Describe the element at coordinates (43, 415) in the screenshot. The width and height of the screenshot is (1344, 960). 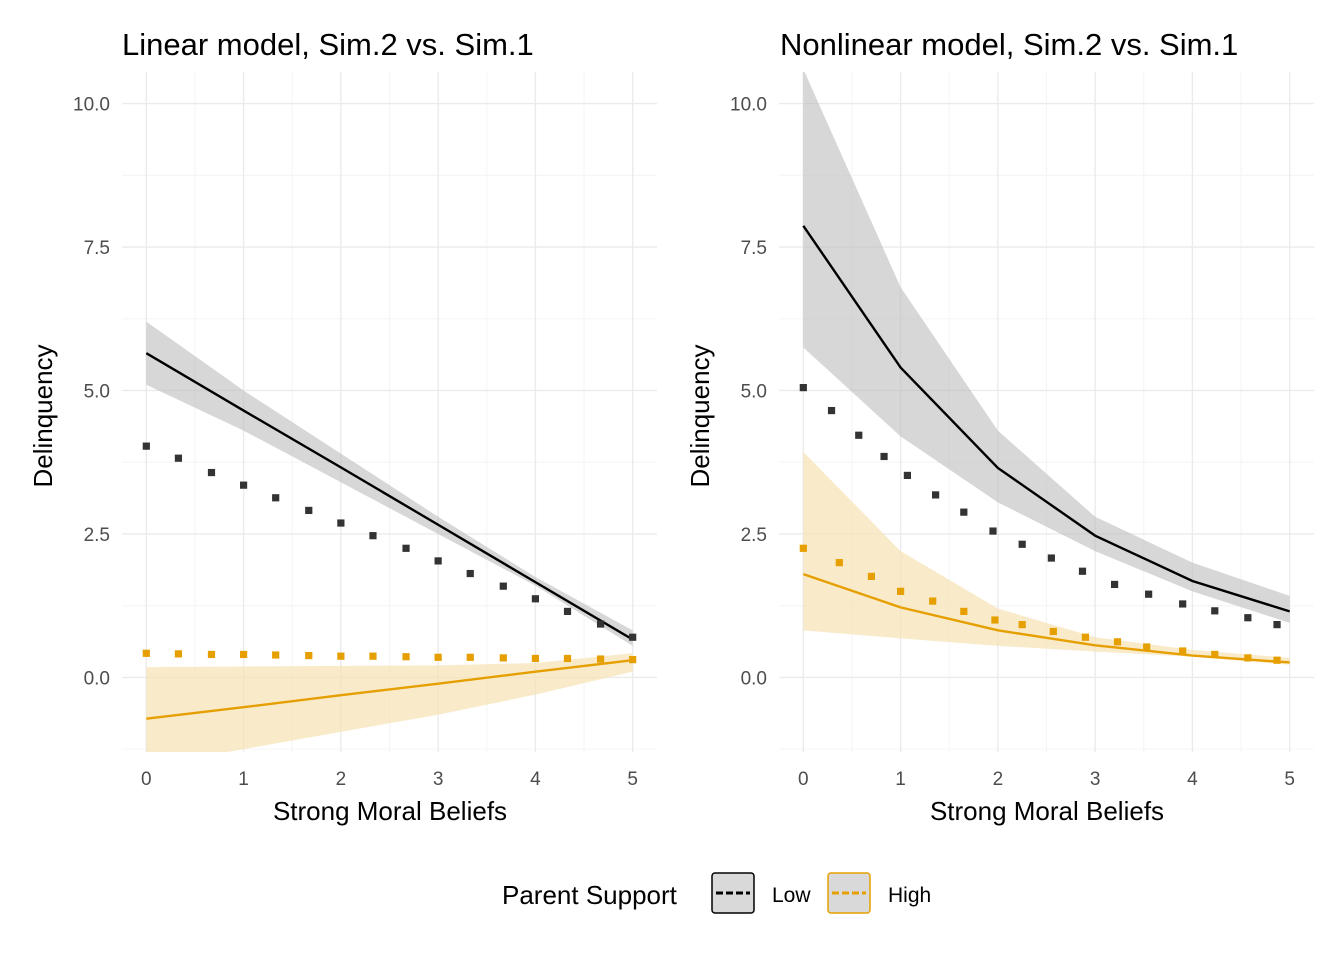
I see `y-axis-title-linear: Delinquency` at that location.